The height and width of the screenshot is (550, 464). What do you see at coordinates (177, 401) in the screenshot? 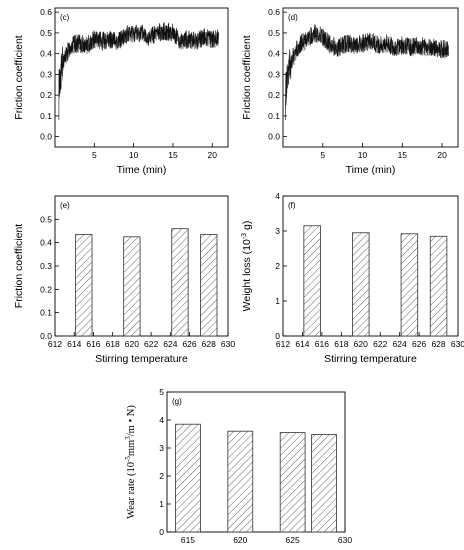
I see `panel-label: (g)` at bounding box center [177, 401].